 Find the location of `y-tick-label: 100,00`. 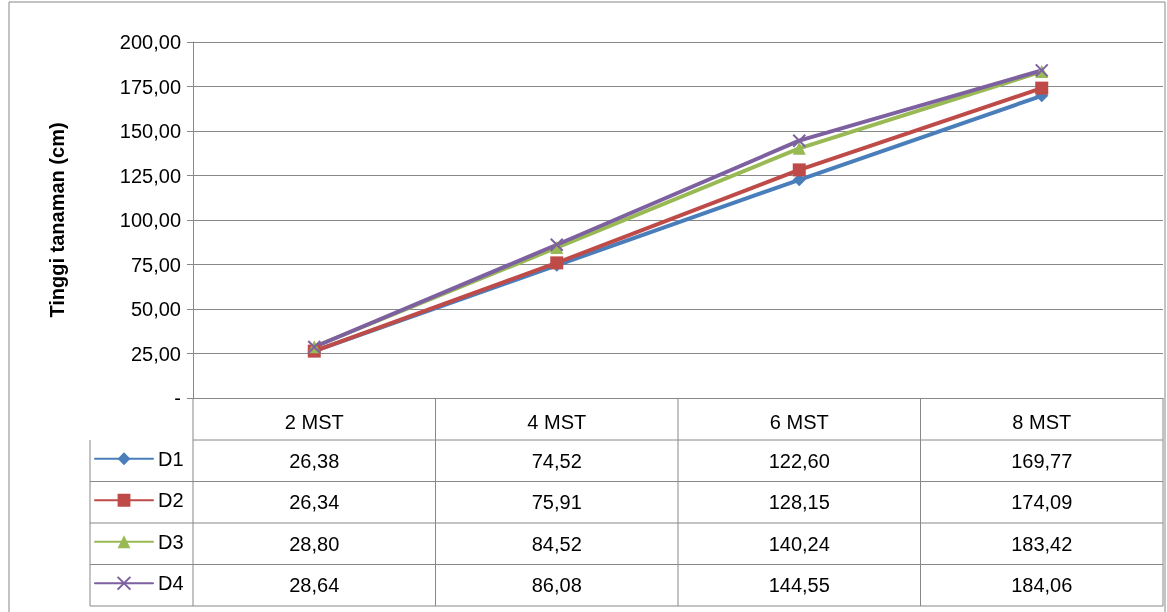

y-tick-label: 100,00 is located at coordinates (150, 220).